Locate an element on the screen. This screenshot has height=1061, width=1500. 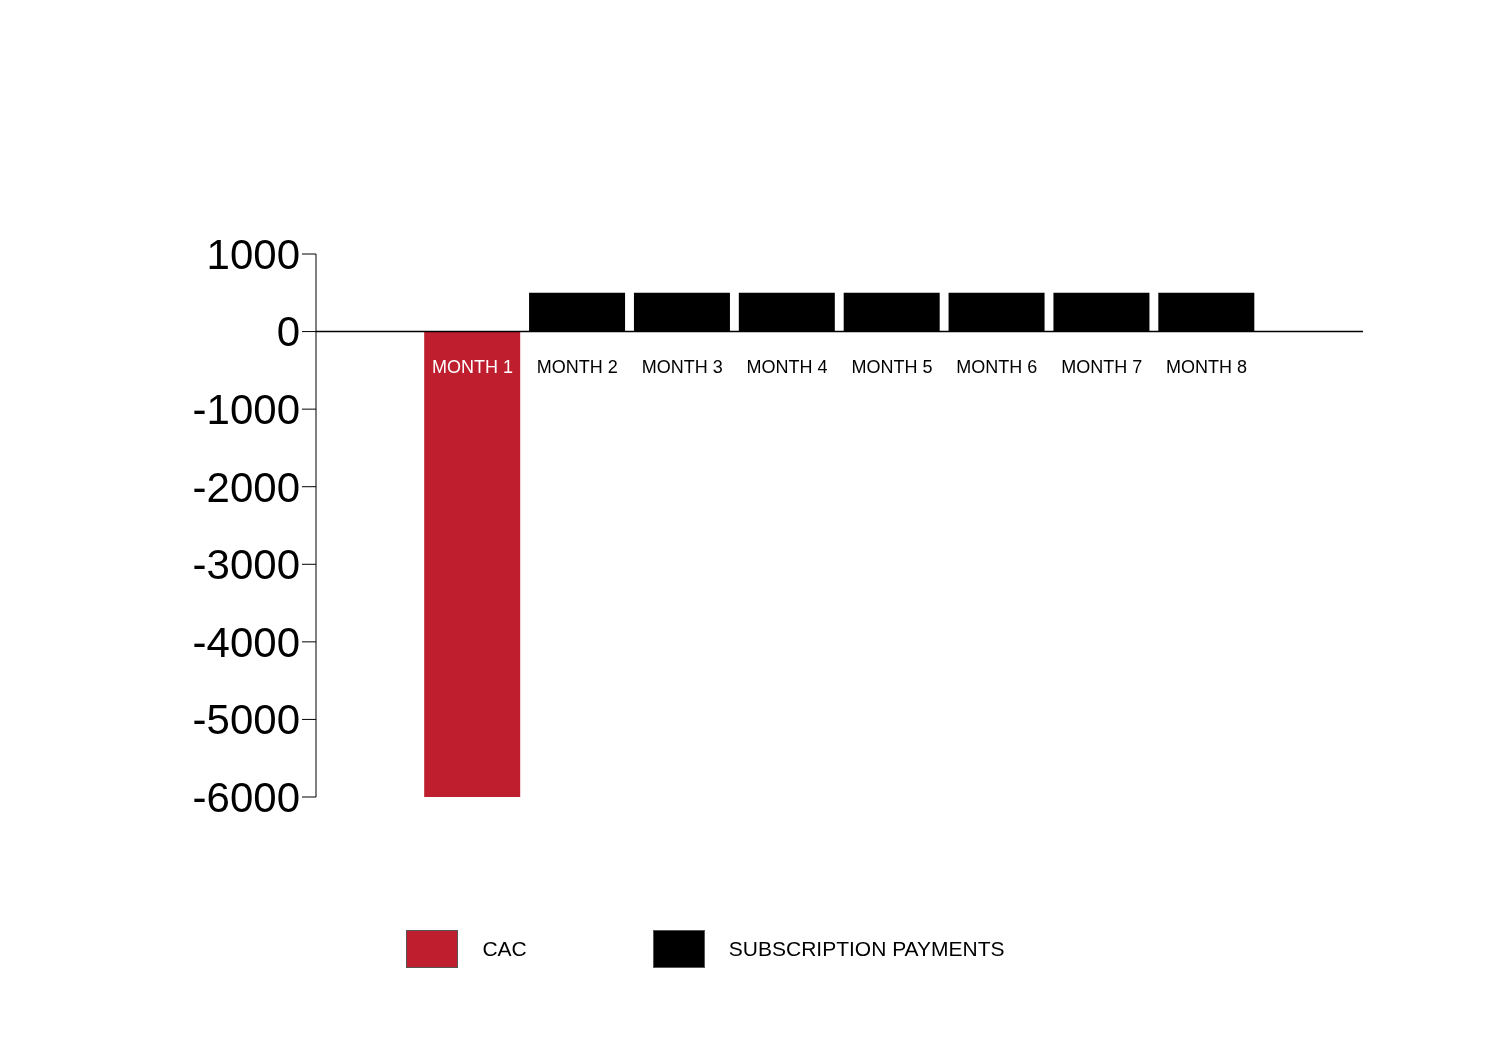
y-tick-label: -3000 is located at coordinates (246, 565).